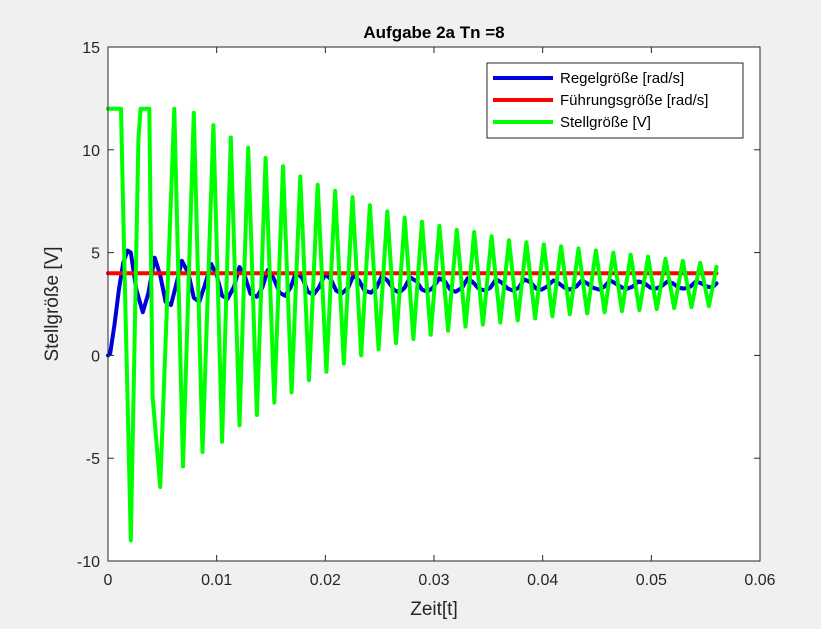  Describe the element at coordinates (634, 100) in the screenshot. I see `legend-entry-1: Führungsgröße [rad/s]` at that location.